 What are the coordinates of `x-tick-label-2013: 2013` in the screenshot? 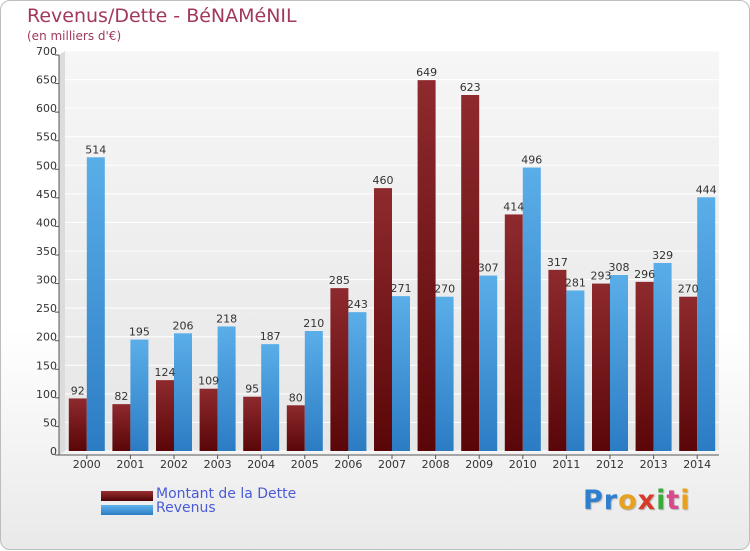 It's located at (654, 464).